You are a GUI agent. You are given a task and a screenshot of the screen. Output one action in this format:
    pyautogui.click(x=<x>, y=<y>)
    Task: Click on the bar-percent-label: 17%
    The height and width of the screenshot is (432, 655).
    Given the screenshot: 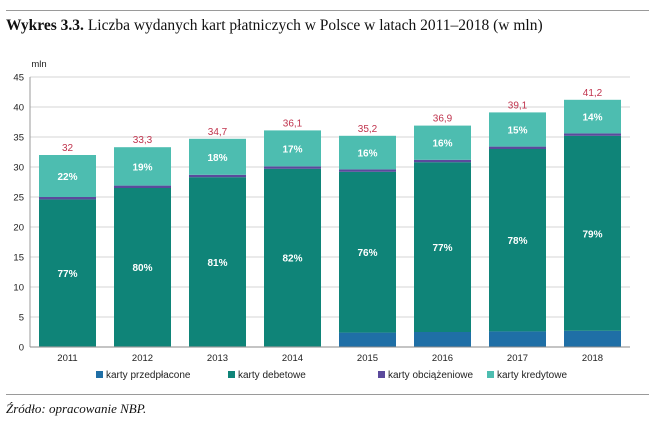 What is the action you would take?
    pyautogui.click(x=292, y=149)
    